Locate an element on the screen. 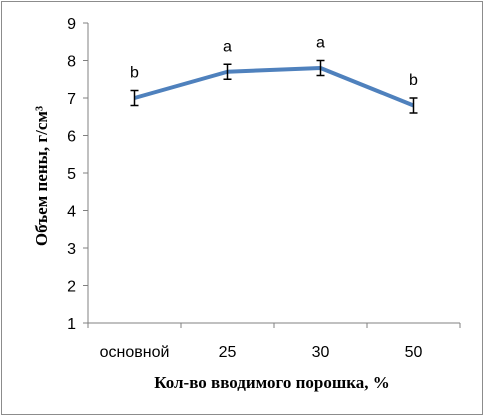 This screenshot has height=418, width=486. y-tick-label: 8 is located at coordinates (71, 62).